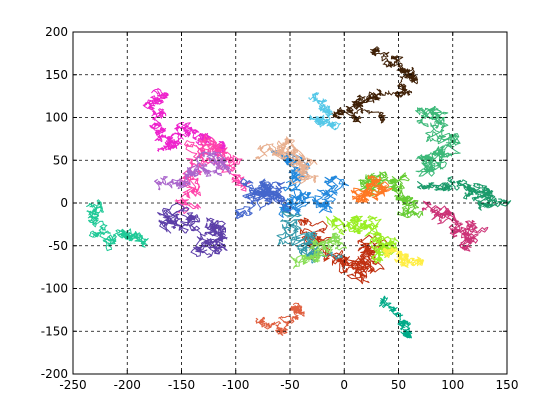 This screenshot has width=560, height=420. Describe the element at coordinates (56, 118) in the screenshot. I see `y-tick-label: 100` at that location.